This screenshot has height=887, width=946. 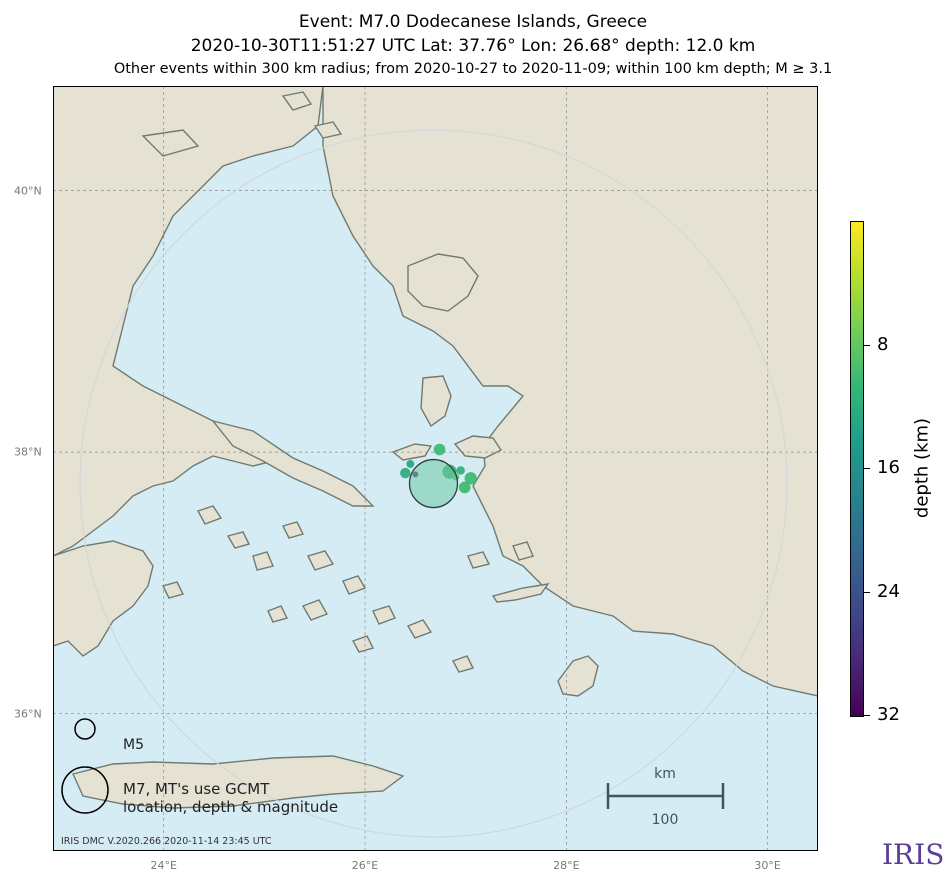 What do you see at coordinates (230, 807) in the screenshot?
I see `legend-m7-label-line2: location, depth & magnitude` at bounding box center [230, 807].